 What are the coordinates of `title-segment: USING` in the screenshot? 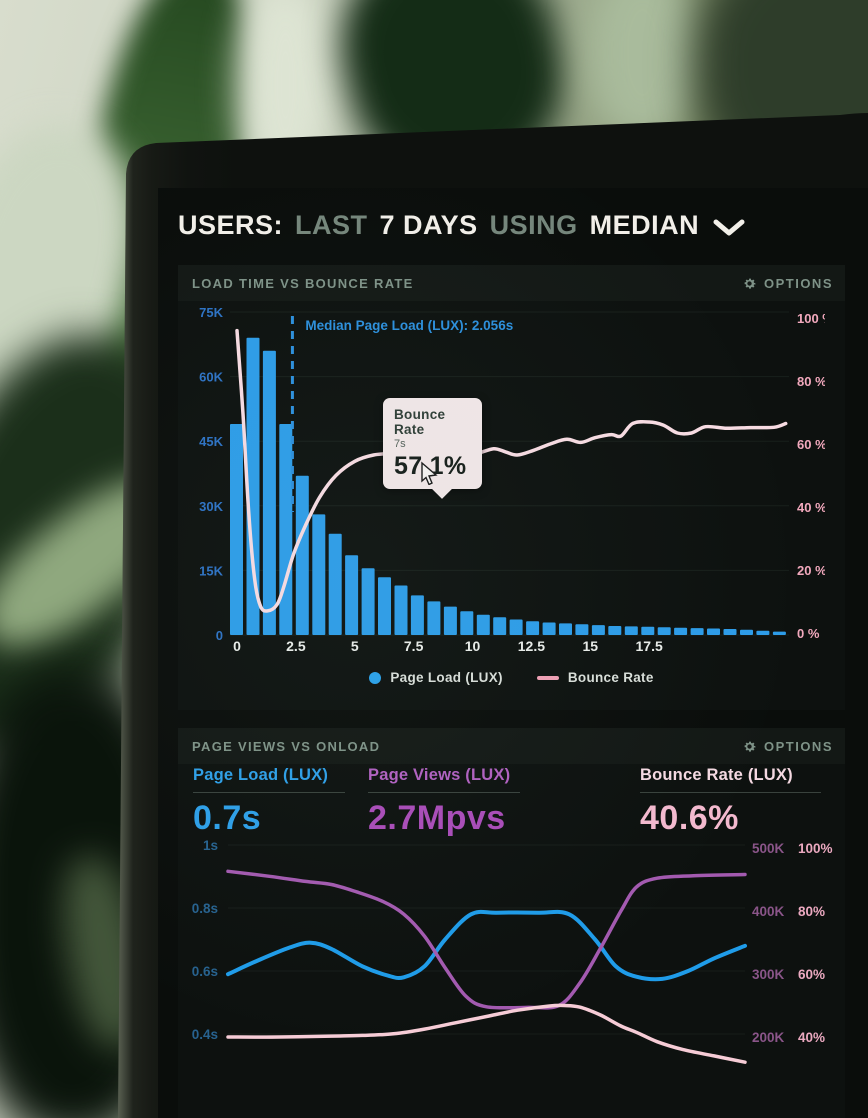 It's located at (537, 225).